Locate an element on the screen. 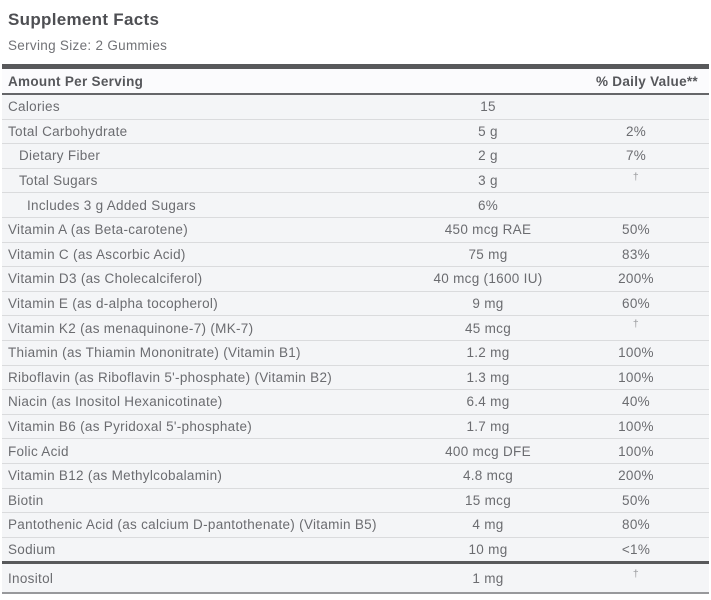 This screenshot has width=711, height=600. table-row: Includes 3 g Added Sugars 6% is located at coordinates (355, 205).